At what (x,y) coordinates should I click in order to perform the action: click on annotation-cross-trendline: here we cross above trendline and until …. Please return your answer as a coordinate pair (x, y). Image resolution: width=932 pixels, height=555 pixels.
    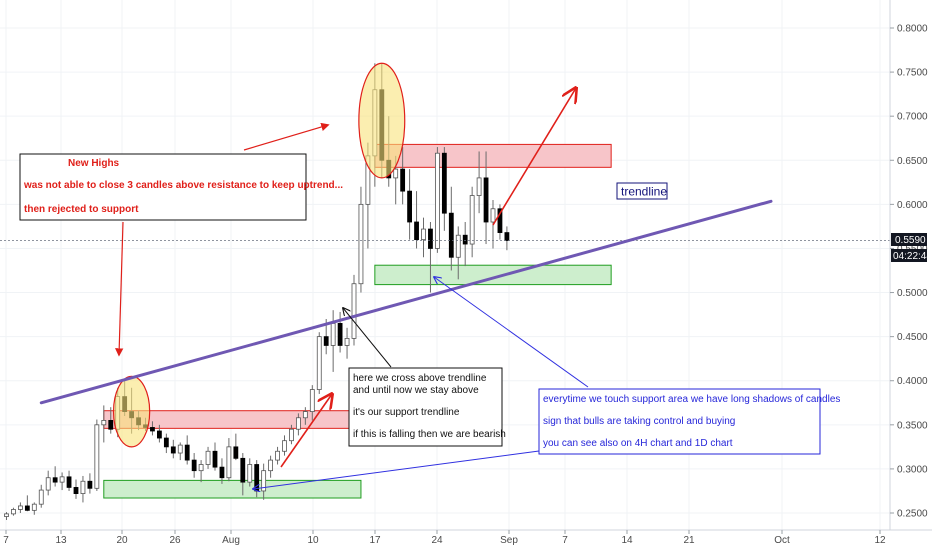
    Looking at the image, I should click on (427, 407).